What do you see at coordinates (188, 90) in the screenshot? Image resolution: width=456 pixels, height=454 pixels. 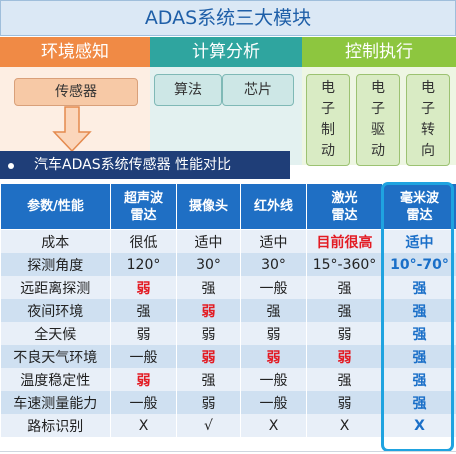 I see `algorithm-box: 算法` at bounding box center [188, 90].